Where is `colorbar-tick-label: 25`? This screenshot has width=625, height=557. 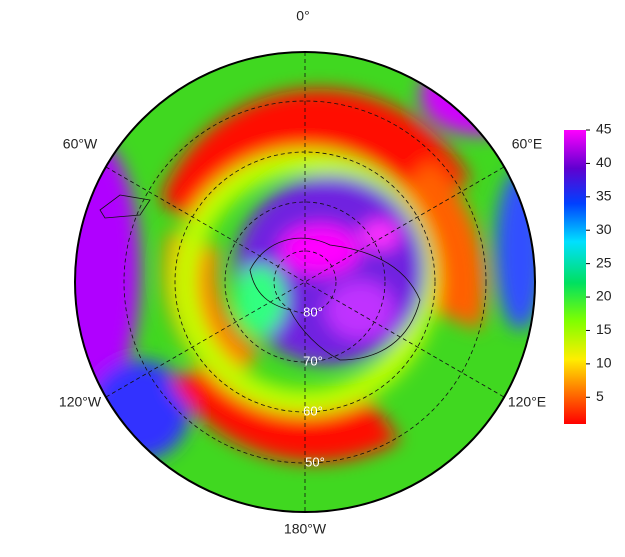
colorbar-tick-label: 25 is located at coordinates (604, 262).